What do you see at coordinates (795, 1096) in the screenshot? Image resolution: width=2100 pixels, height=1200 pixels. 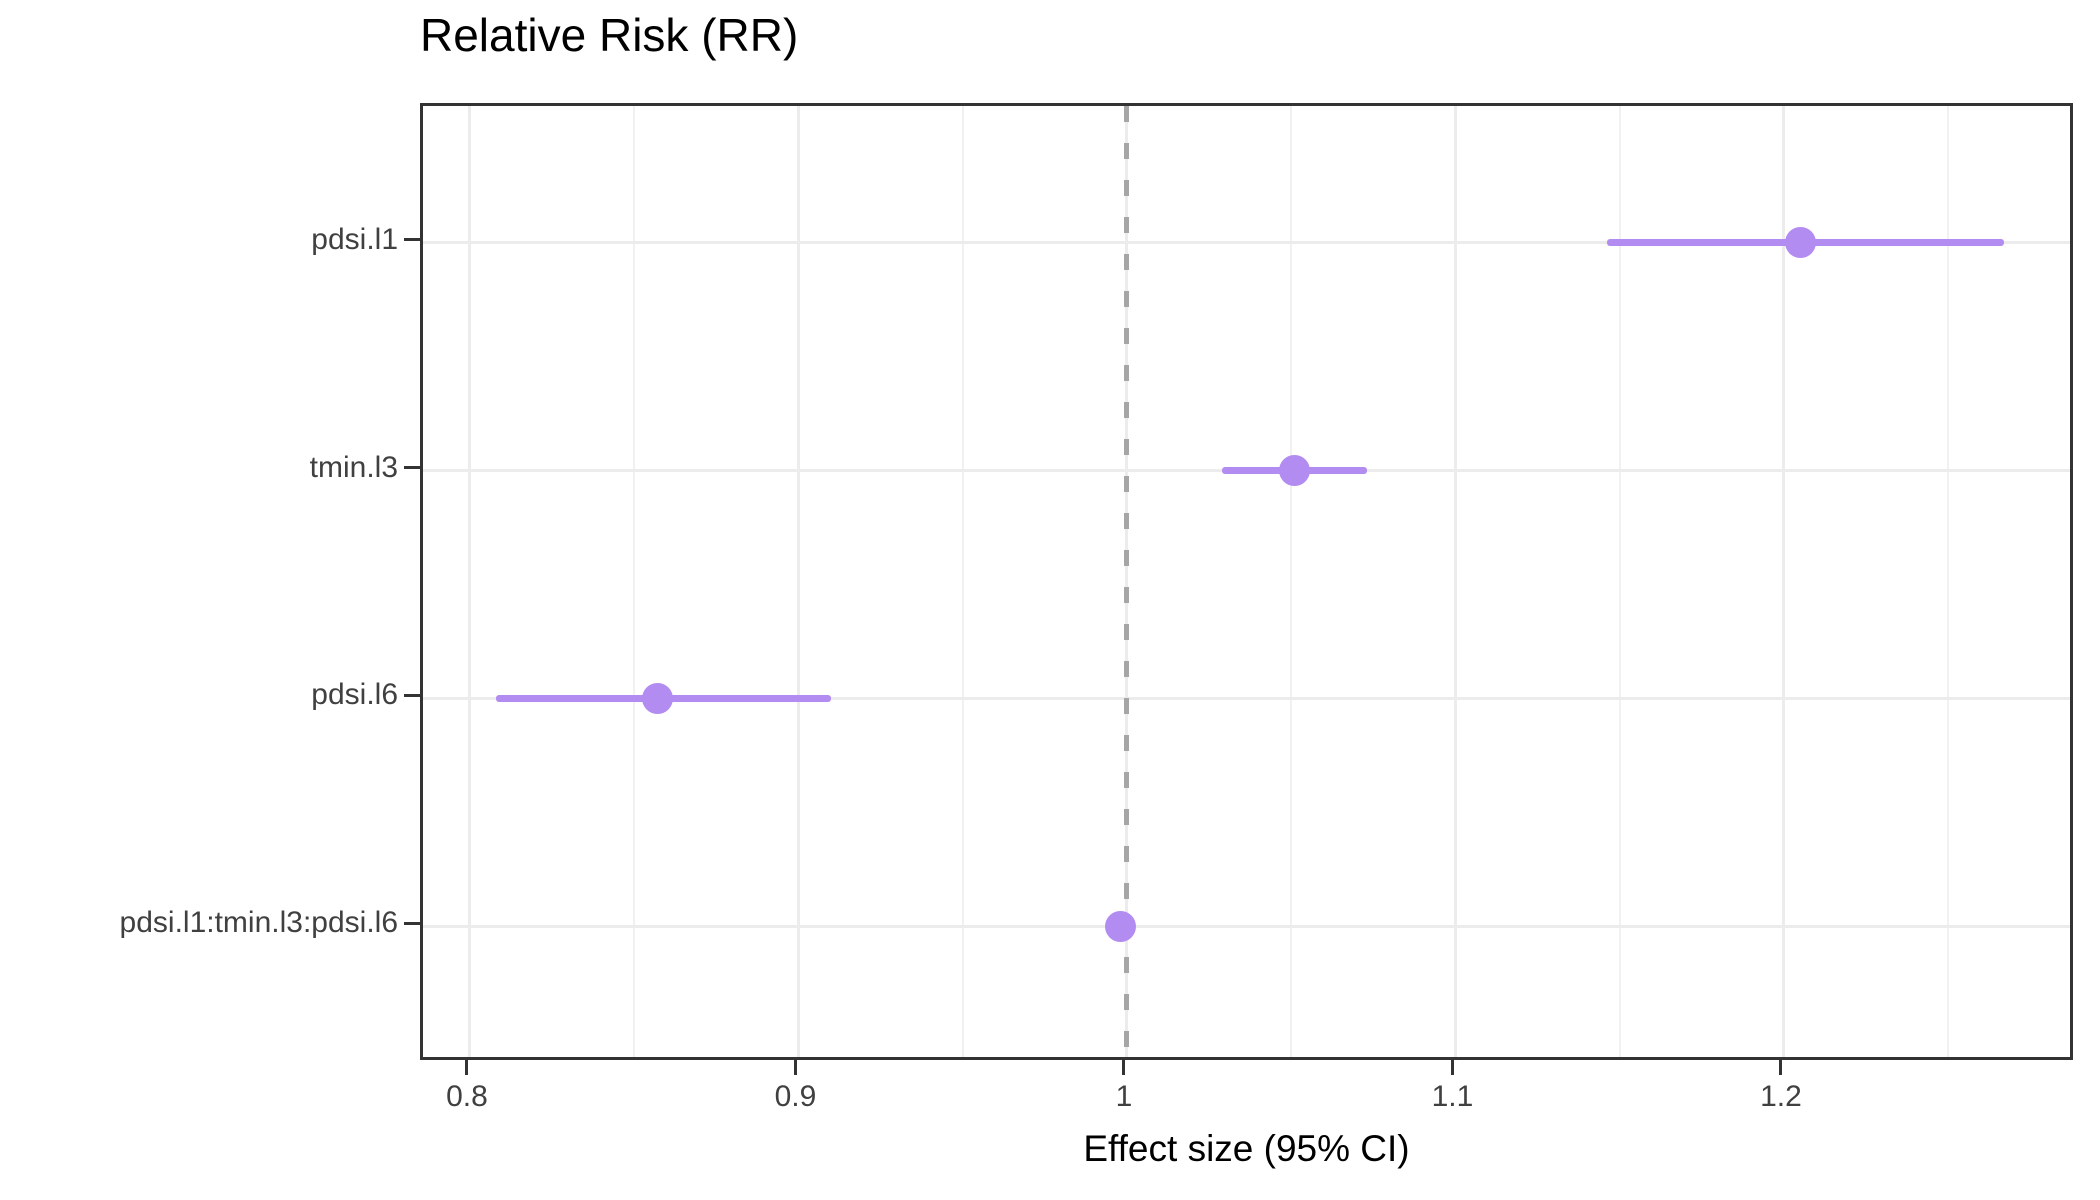 I see `x-axis-tick-label: 0.9` at bounding box center [795, 1096].